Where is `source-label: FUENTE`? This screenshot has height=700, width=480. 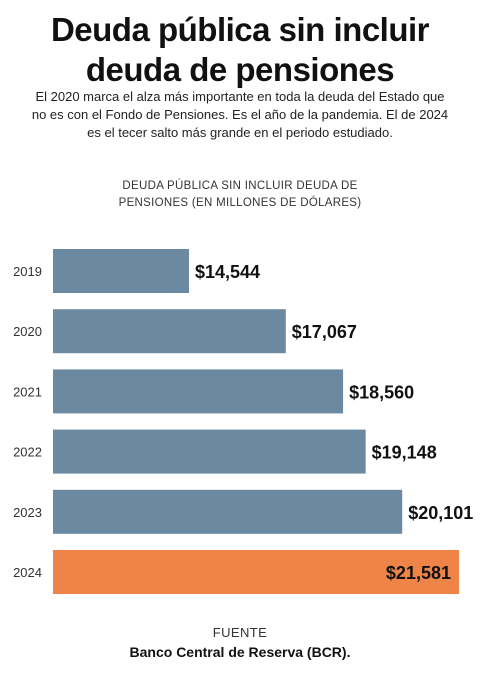
source-label: FUENTE is located at coordinates (240, 632).